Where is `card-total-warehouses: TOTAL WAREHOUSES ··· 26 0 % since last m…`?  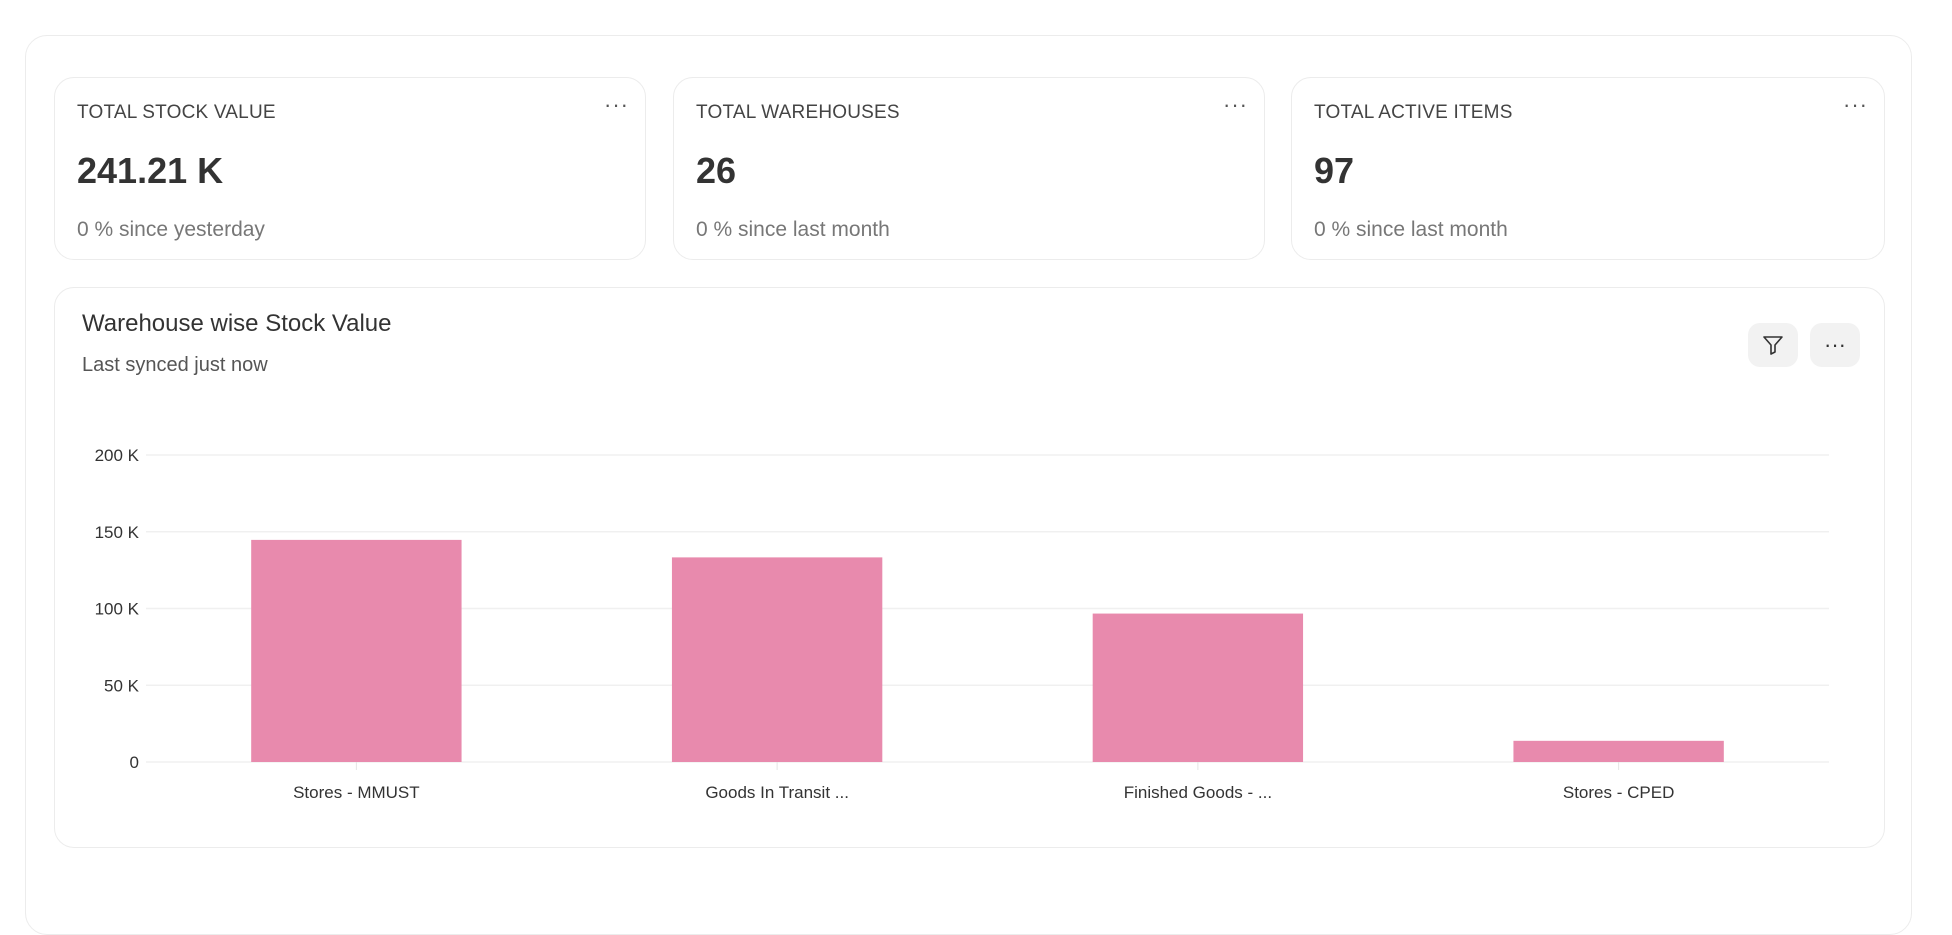
card-total-warehouses: TOTAL WAREHOUSES ··· 26 0 % since last m… is located at coordinates (969, 168).